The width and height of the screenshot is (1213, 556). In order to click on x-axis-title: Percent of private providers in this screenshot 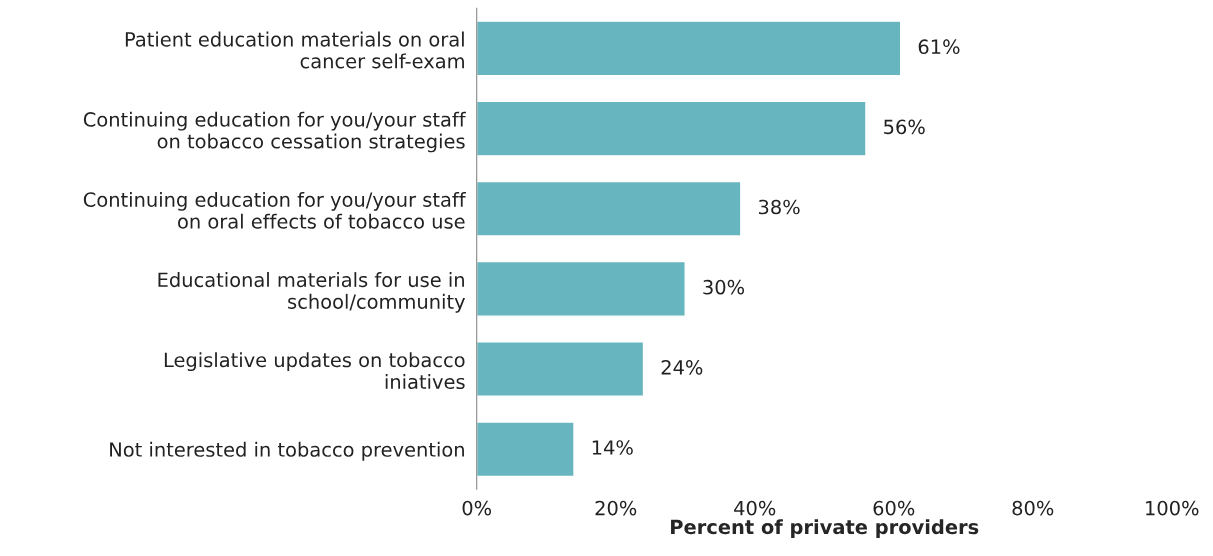, I will do `click(825, 529)`.